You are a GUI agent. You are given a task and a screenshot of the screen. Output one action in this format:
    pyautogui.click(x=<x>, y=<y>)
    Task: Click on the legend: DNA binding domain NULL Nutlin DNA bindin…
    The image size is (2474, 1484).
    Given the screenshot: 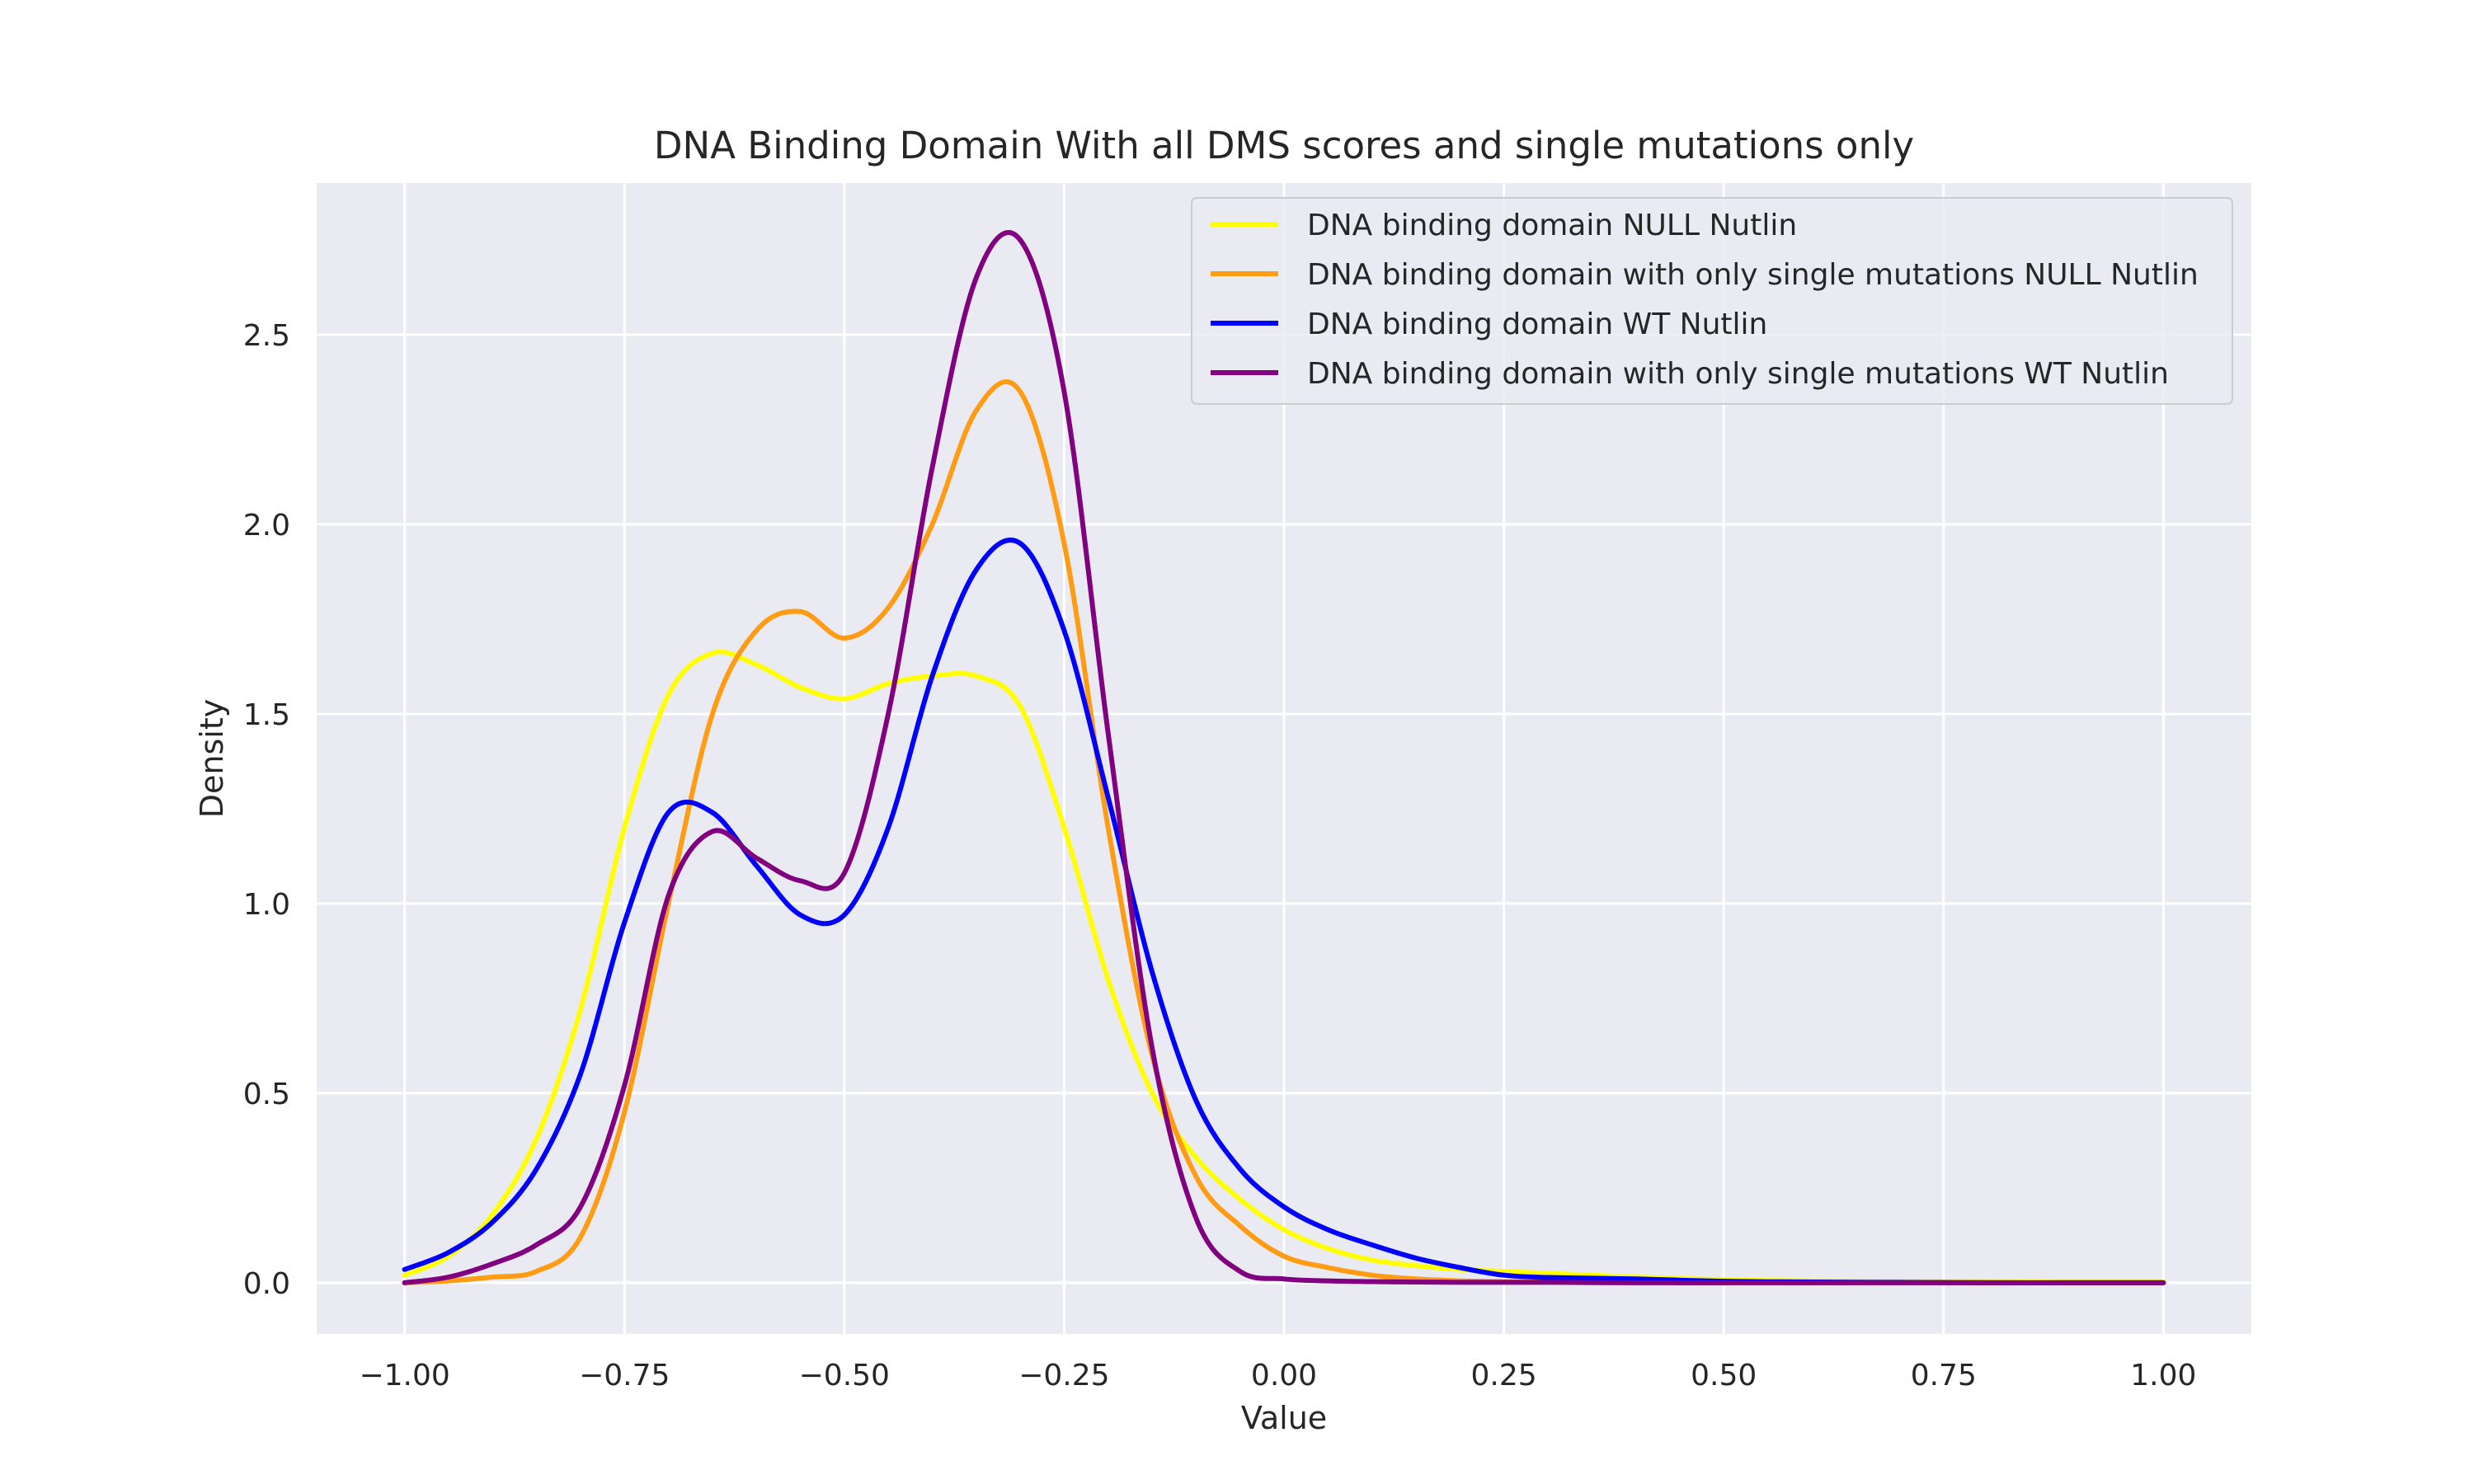 What is the action you would take?
    pyautogui.click(x=1712, y=301)
    